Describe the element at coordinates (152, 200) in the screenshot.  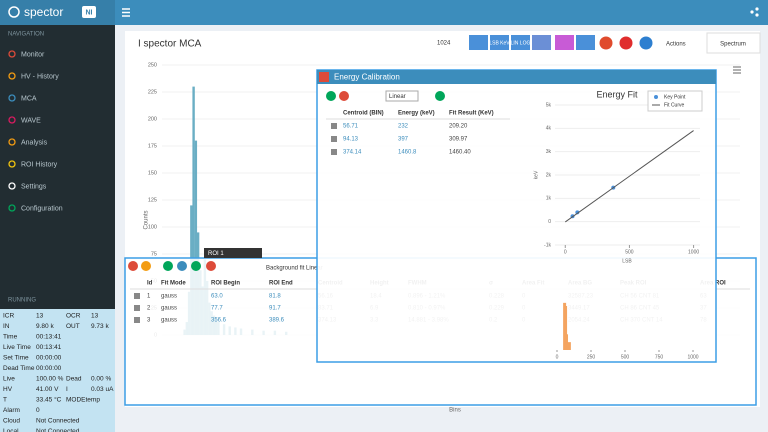
I see `y-tick-label: 125` at that location.